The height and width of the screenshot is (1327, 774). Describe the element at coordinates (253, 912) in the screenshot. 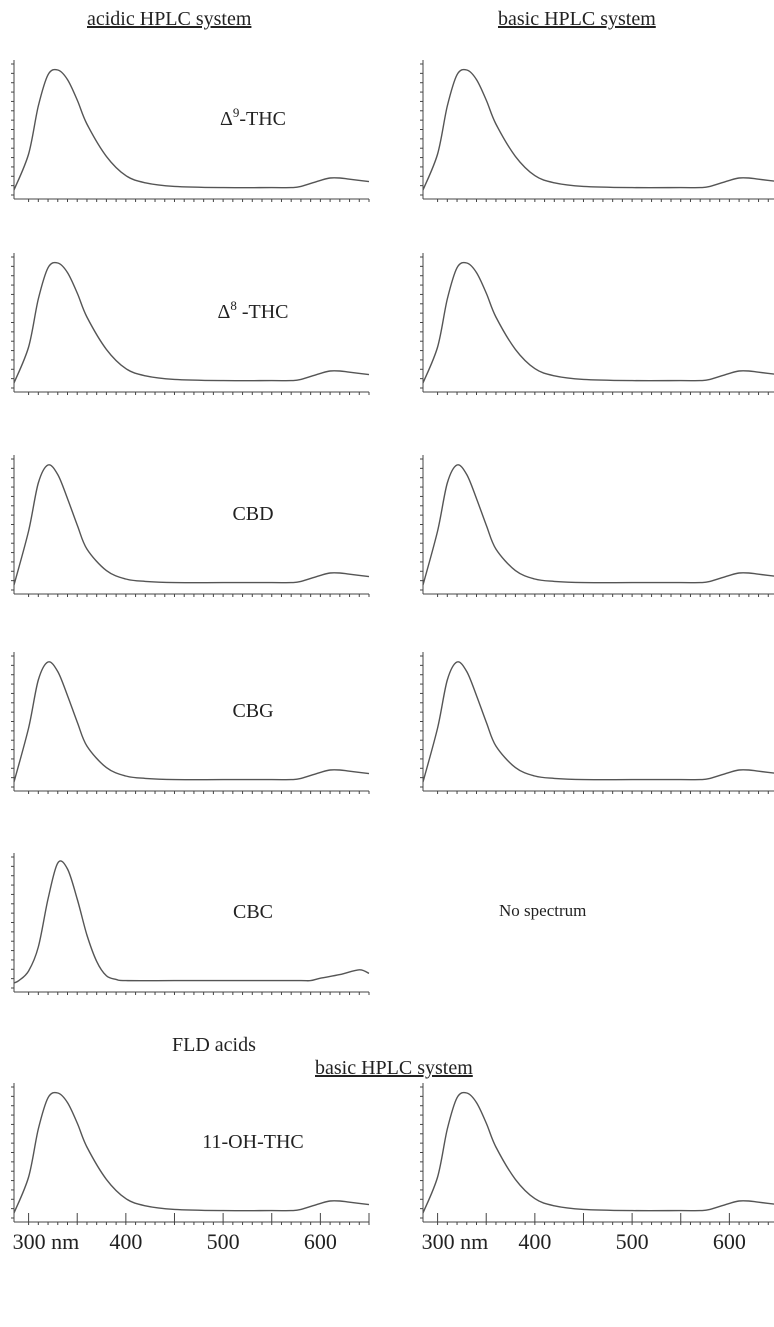

I see `compound-label: CBC` at that location.